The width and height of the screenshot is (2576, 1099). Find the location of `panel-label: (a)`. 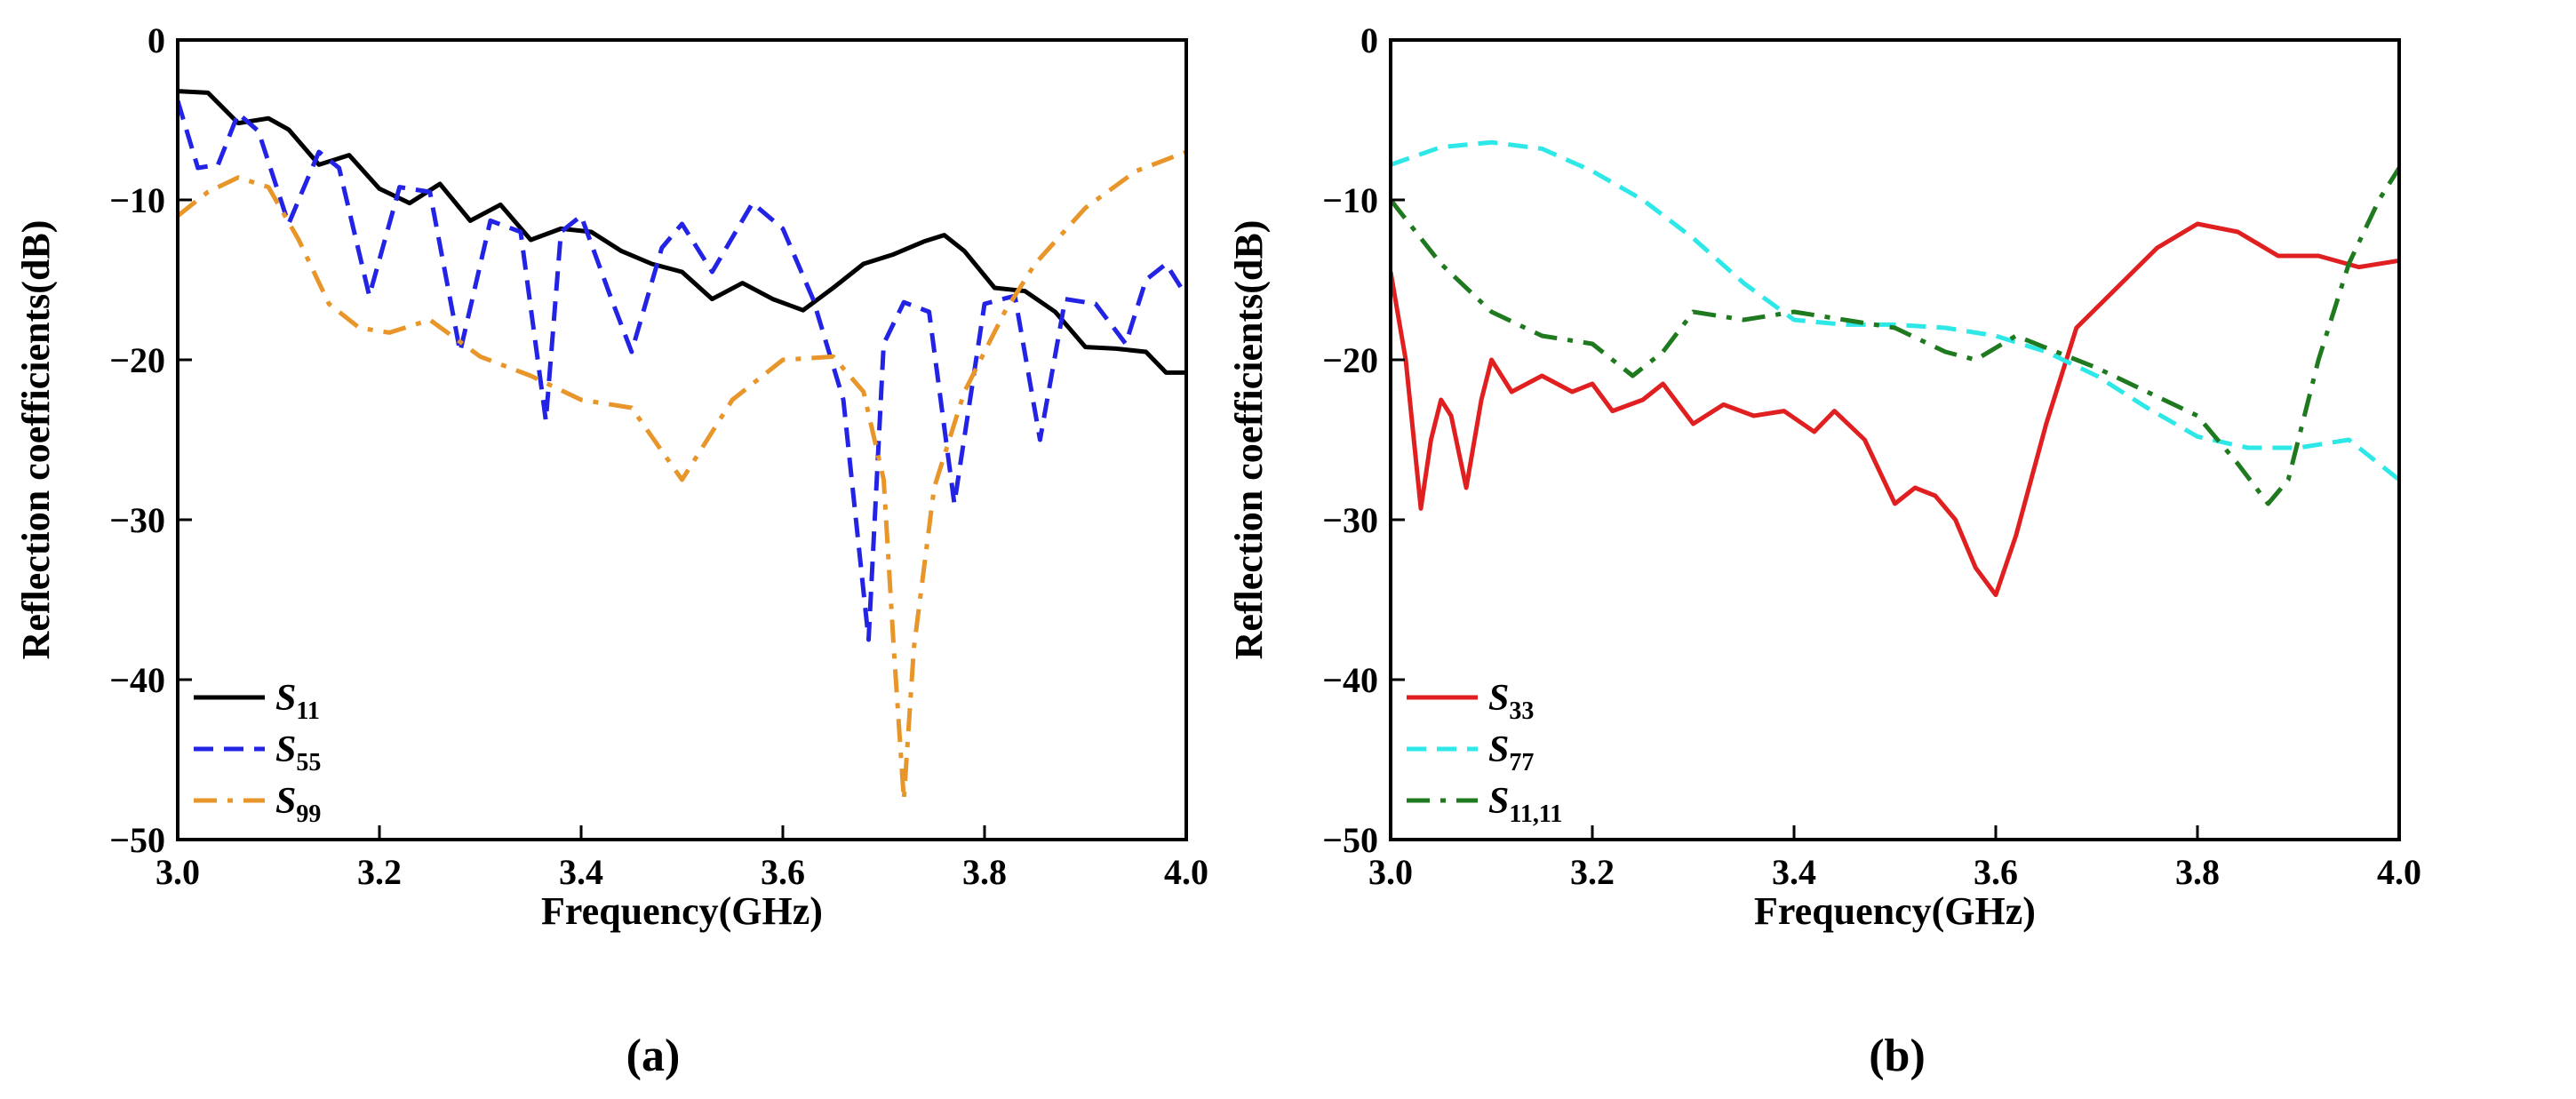

panel-label: (a) is located at coordinates (653, 1056).